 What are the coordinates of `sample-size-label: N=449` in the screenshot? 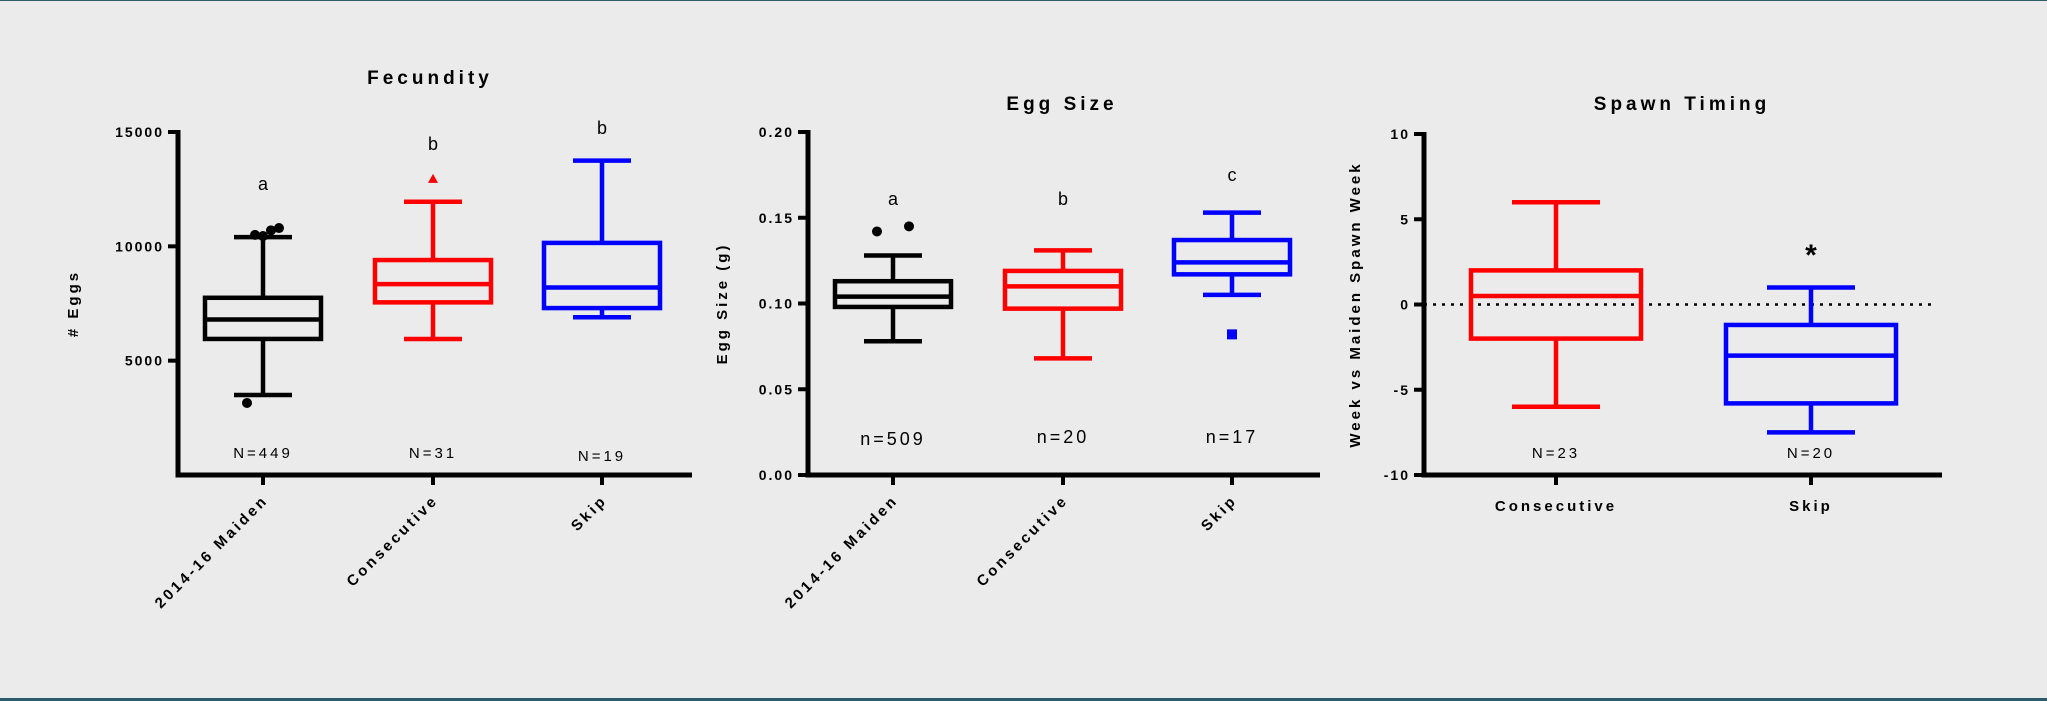 It's located at (263, 453).